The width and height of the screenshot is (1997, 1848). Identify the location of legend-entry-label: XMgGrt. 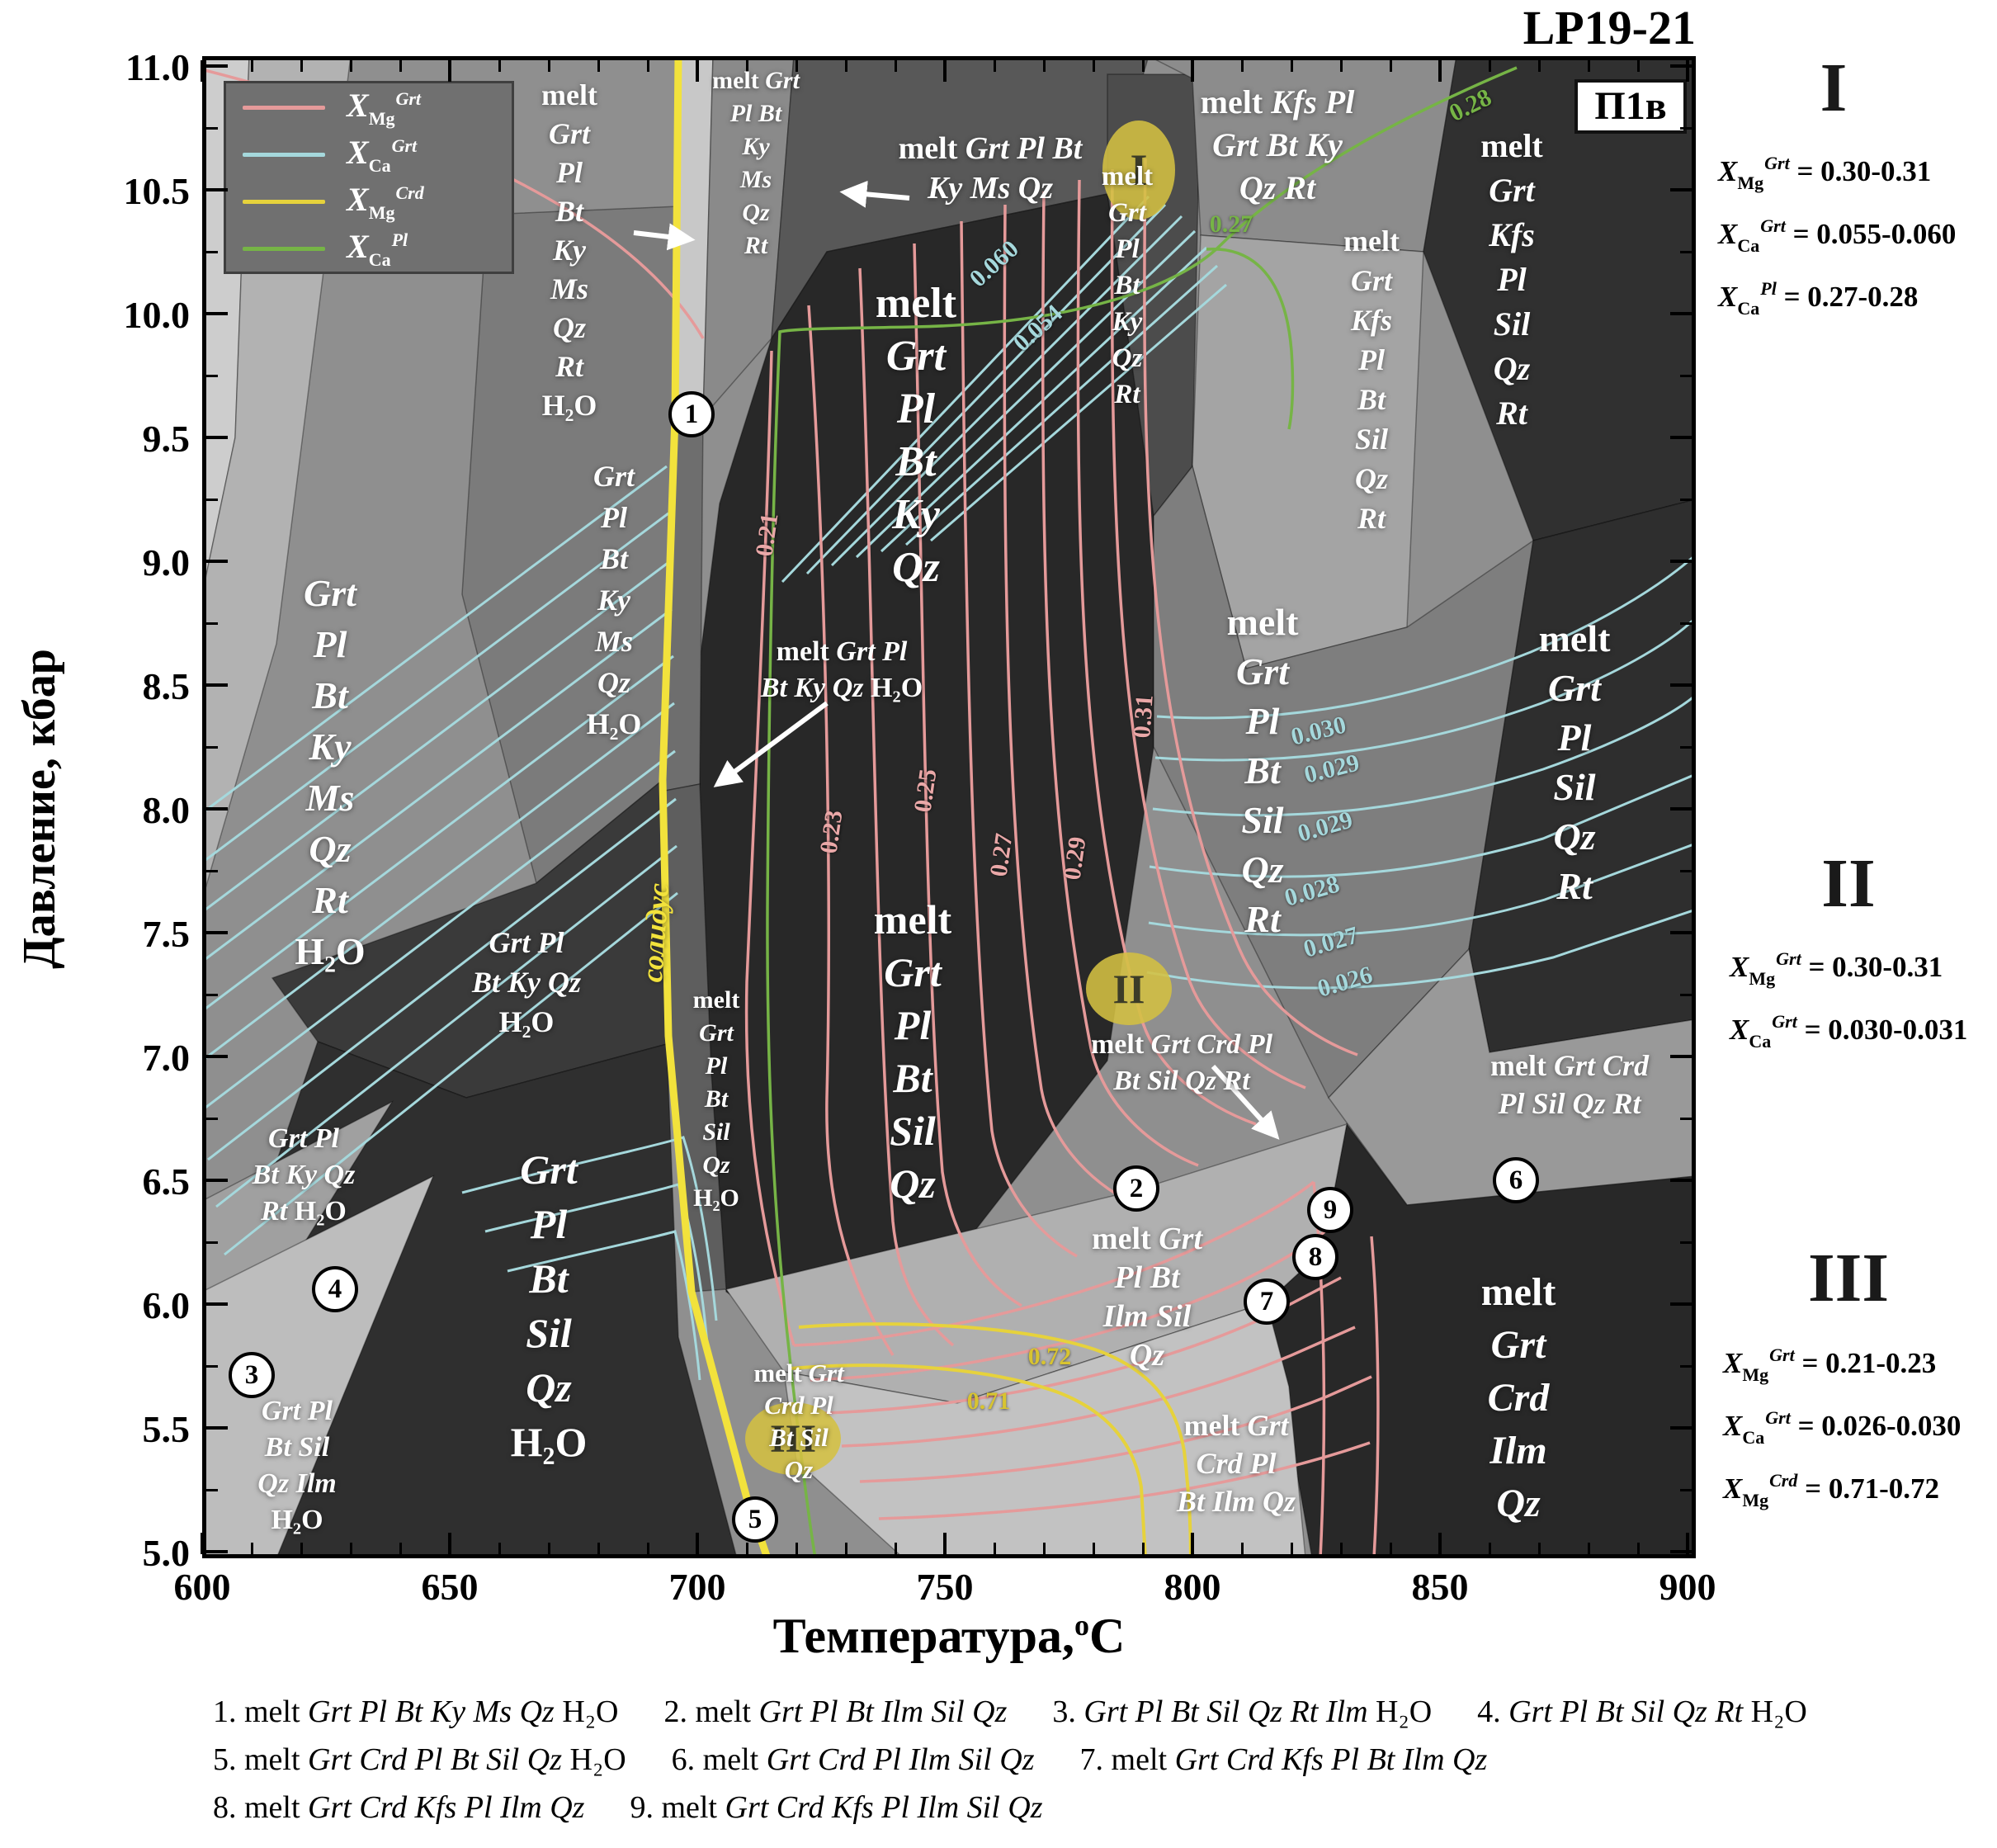
(384, 107).